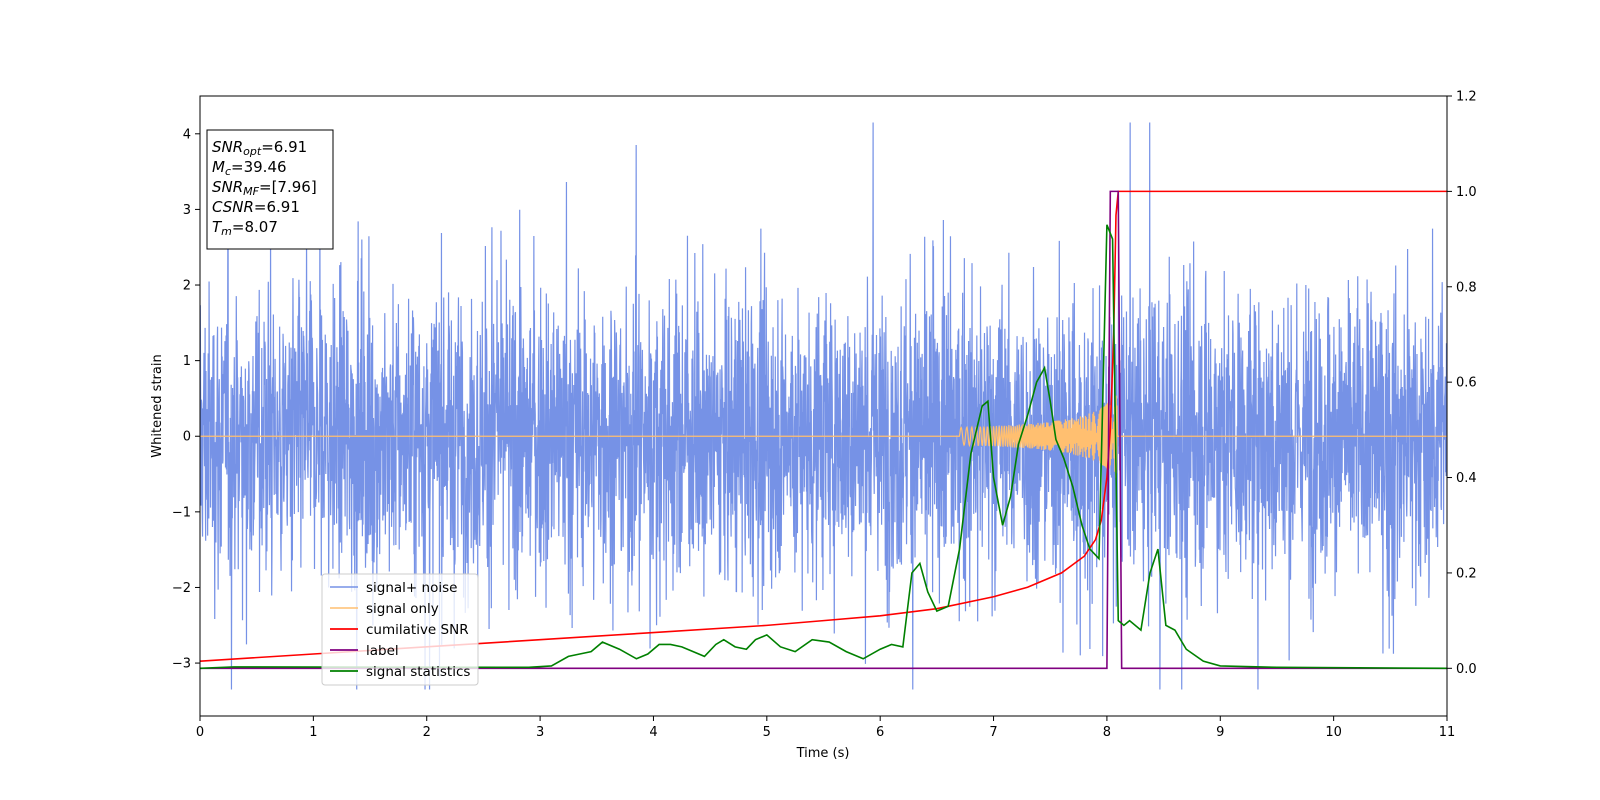 Image resolution: width=1600 pixels, height=800 pixels. Describe the element at coordinates (256, 207) in the screenshot. I see `annotation-line: CSNR=6.91` at that location.